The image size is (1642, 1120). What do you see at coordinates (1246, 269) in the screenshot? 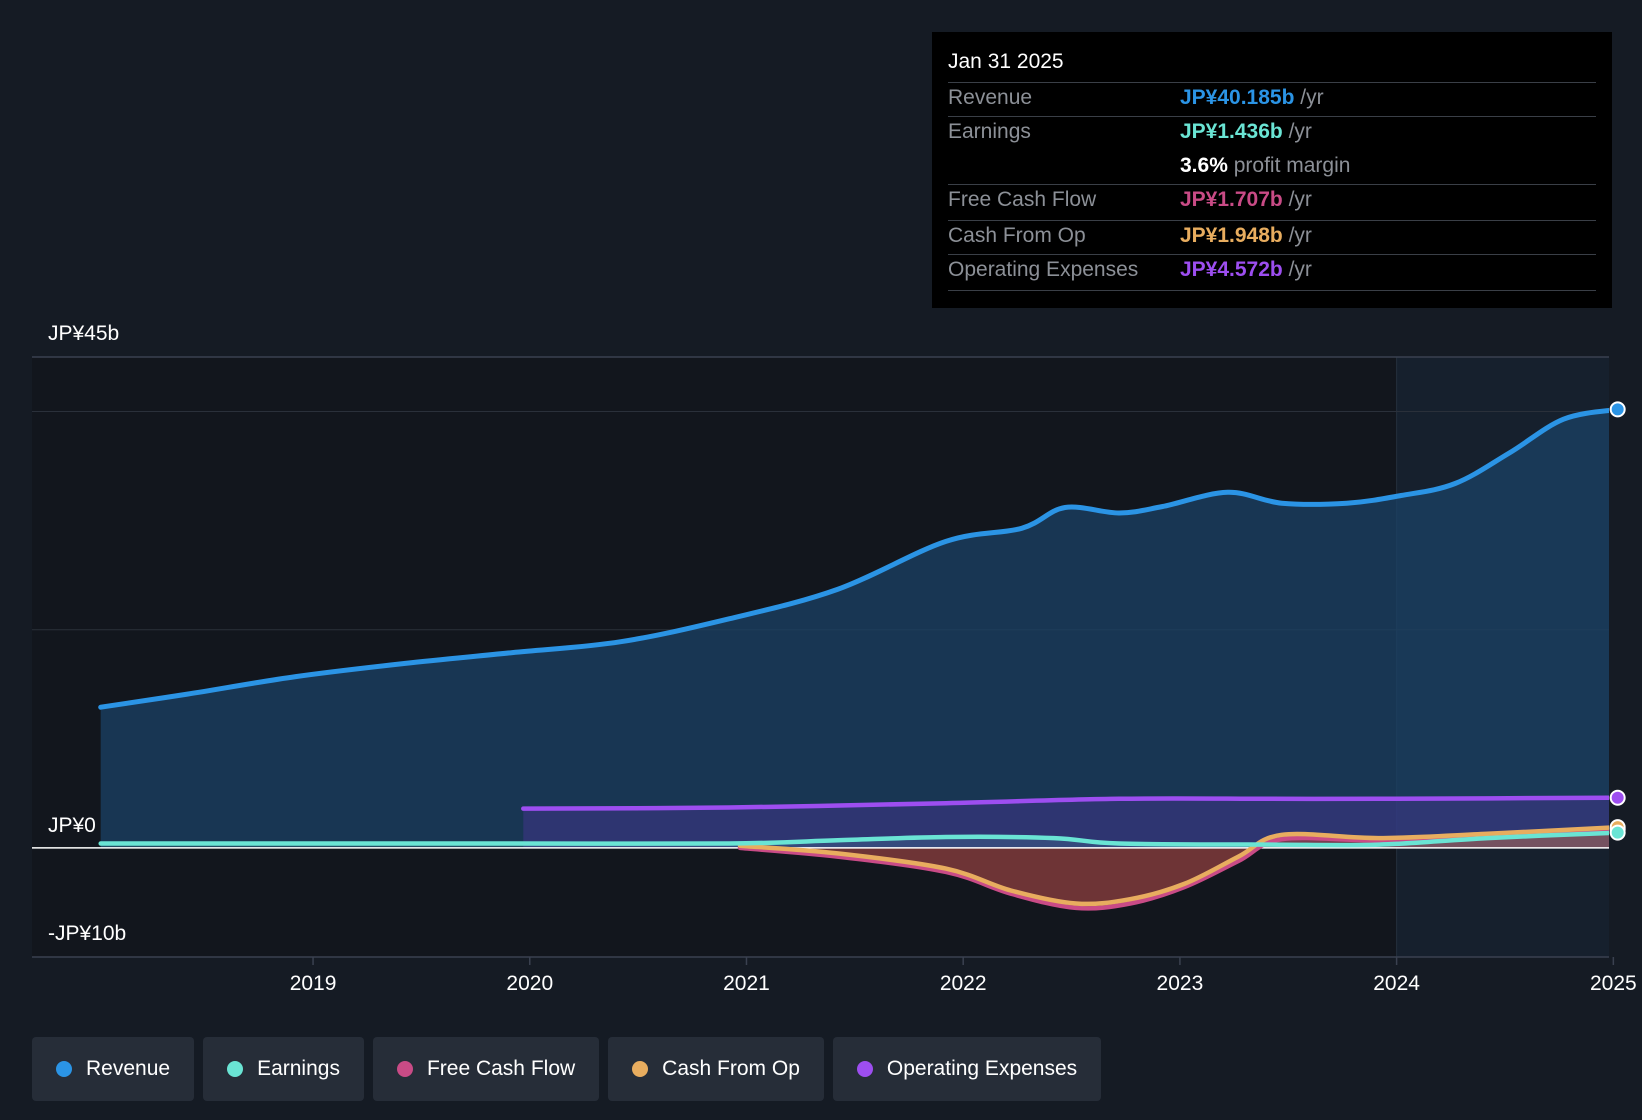
I see `tooltip-opex-value: JP¥4.572b /yr` at bounding box center [1246, 269].